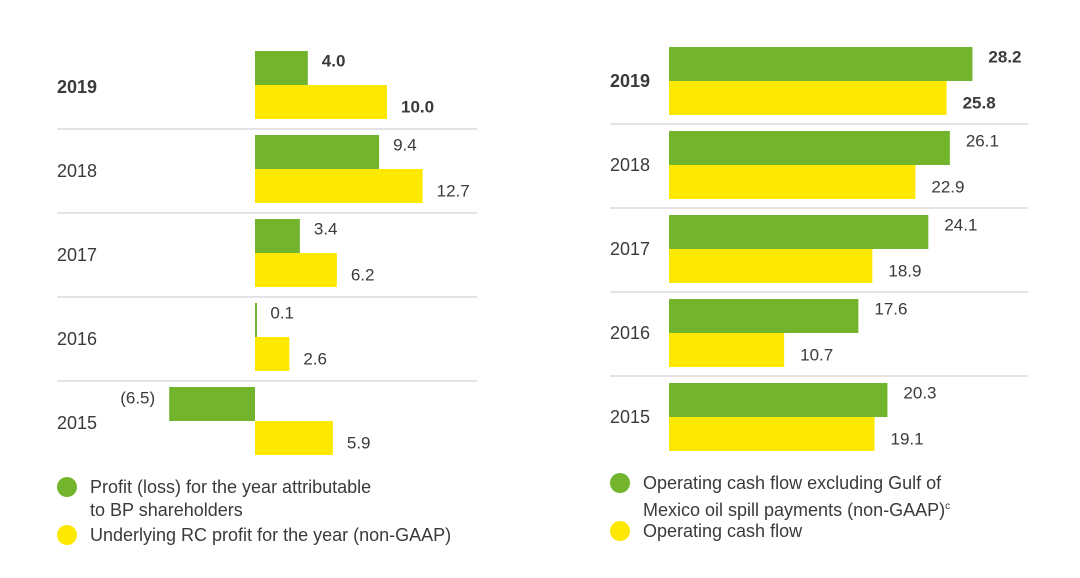  Describe the element at coordinates (948, 506) in the screenshot. I see `footnote-marker: c` at that location.